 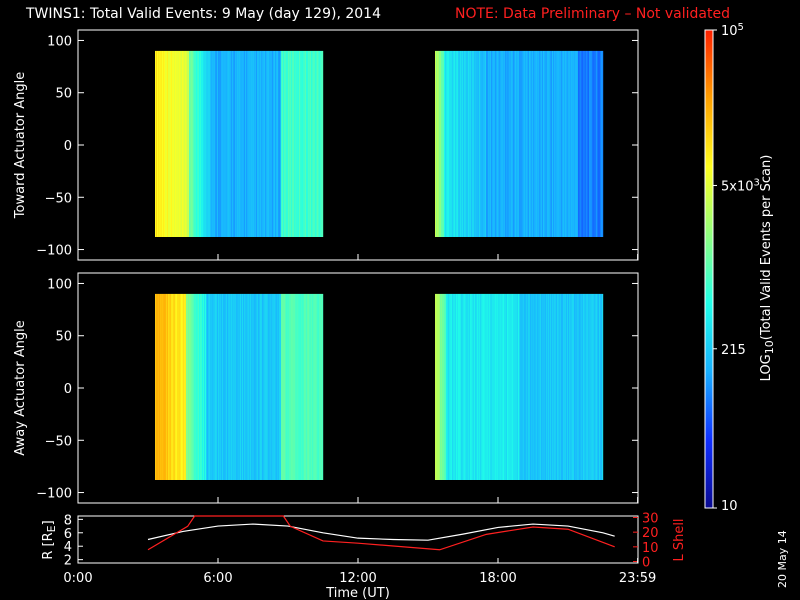 I want to click on orbit-left-axis-title-main: R [R, so click(x=48, y=545).